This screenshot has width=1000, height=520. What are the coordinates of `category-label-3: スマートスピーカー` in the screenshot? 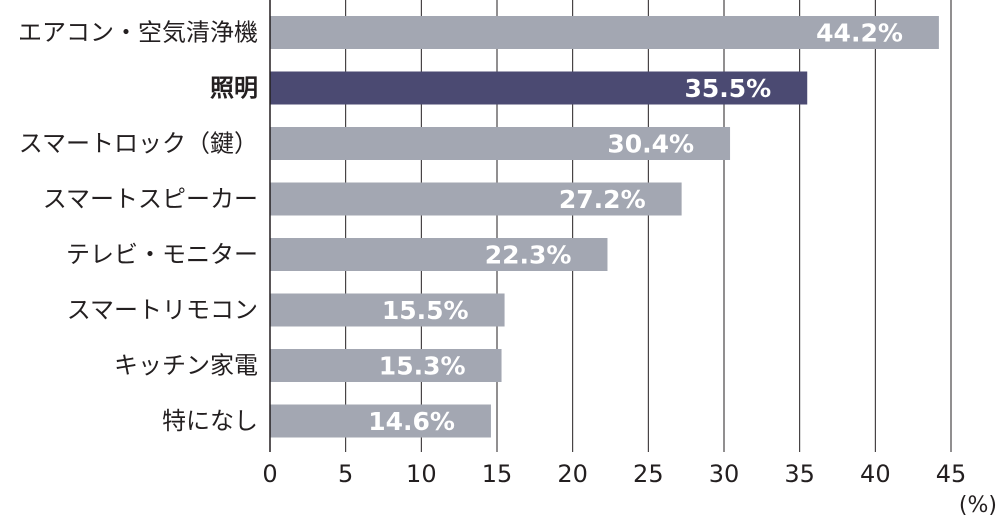 It's located at (150, 199).